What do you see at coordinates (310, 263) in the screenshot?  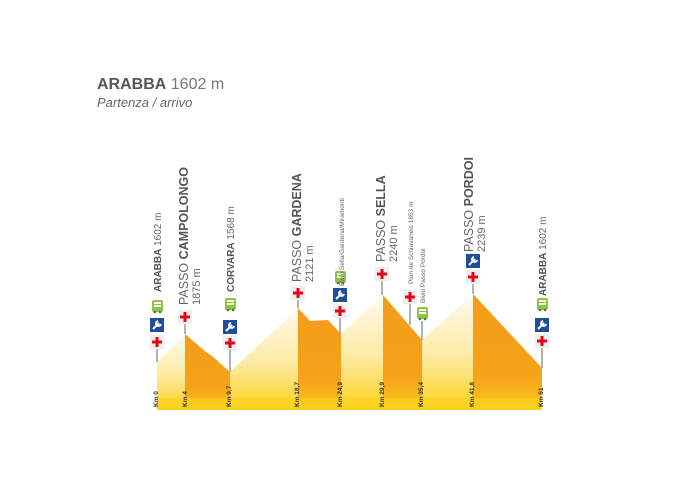 I see `pass-elevation: 2121 m` at bounding box center [310, 263].